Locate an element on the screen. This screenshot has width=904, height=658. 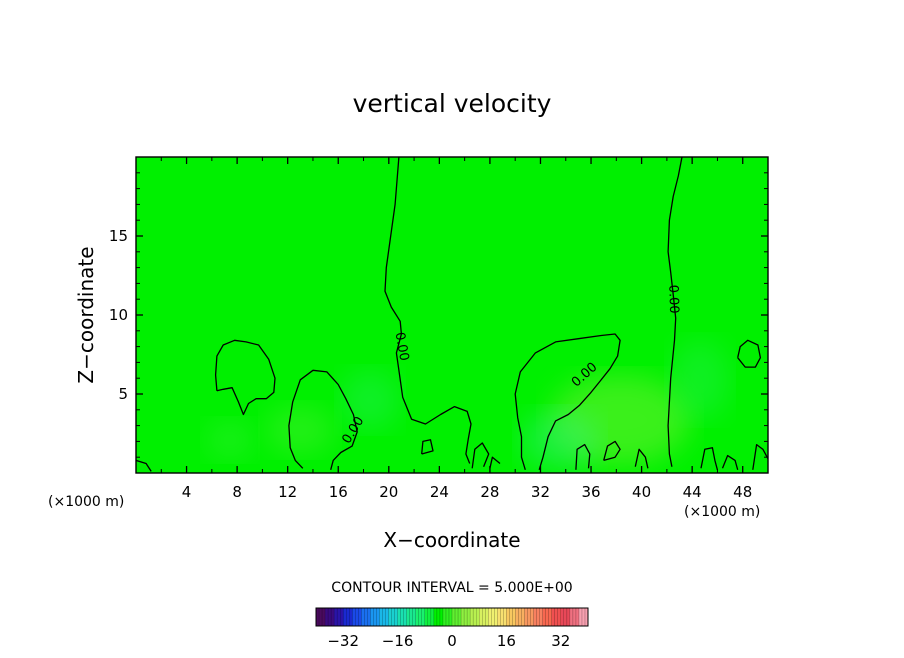
x-tick-label: 40 is located at coordinates (641, 492).